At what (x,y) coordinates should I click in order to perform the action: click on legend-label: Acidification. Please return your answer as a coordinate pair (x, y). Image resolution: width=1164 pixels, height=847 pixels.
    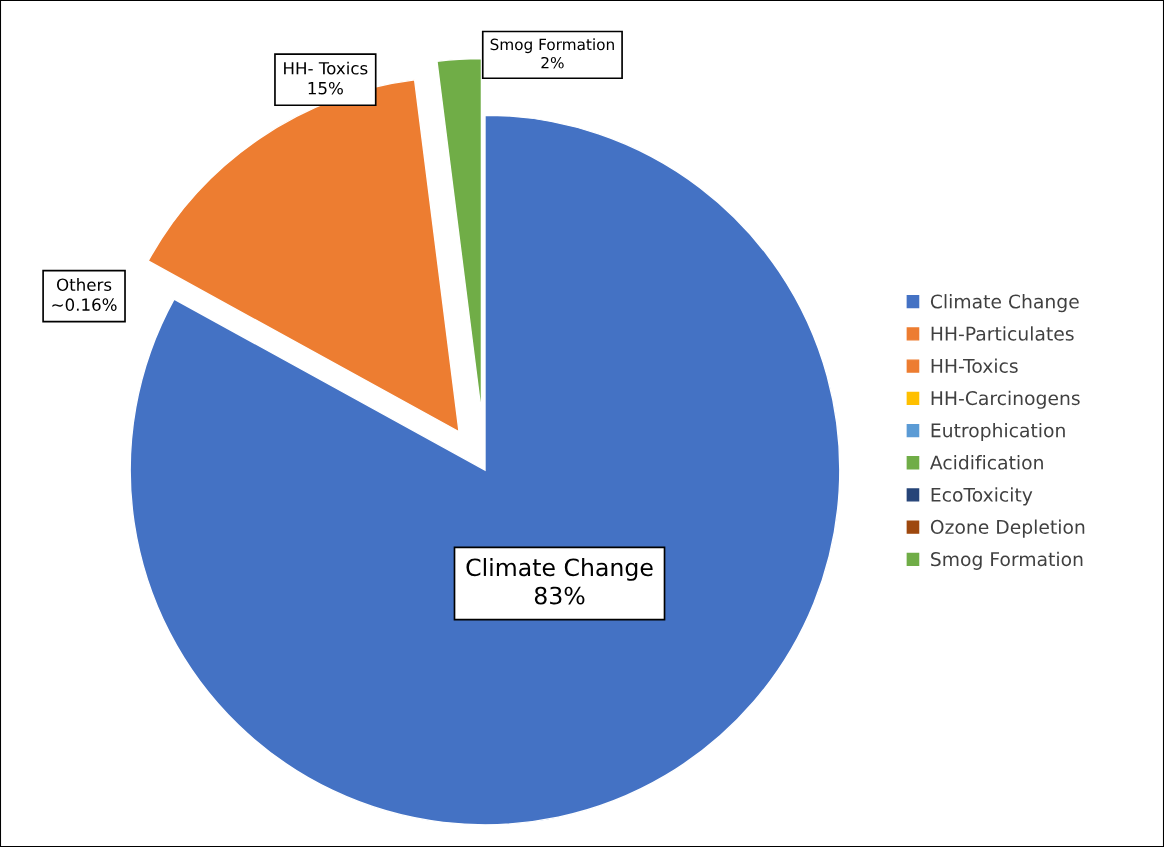
    Looking at the image, I should click on (986, 462).